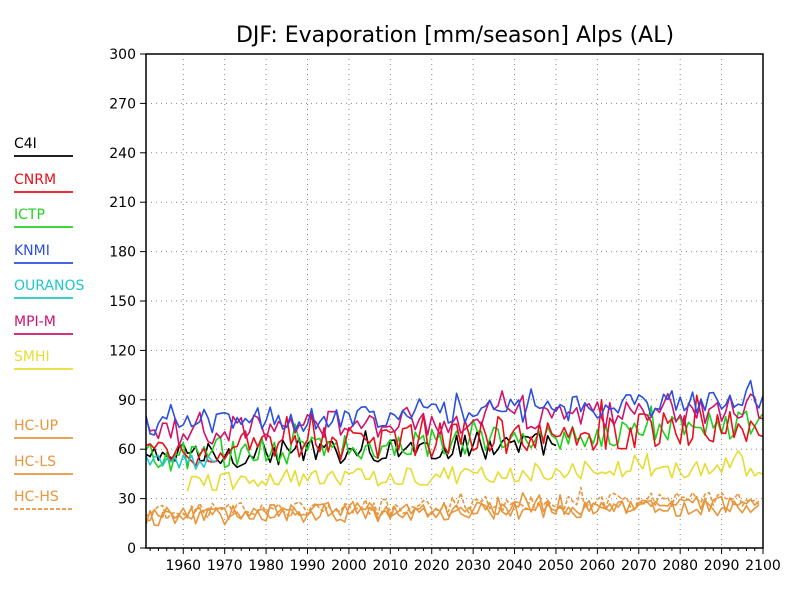  What do you see at coordinates (127, 401) in the screenshot?
I see `y-tick-label: 90` at bounding box center [127, 401].